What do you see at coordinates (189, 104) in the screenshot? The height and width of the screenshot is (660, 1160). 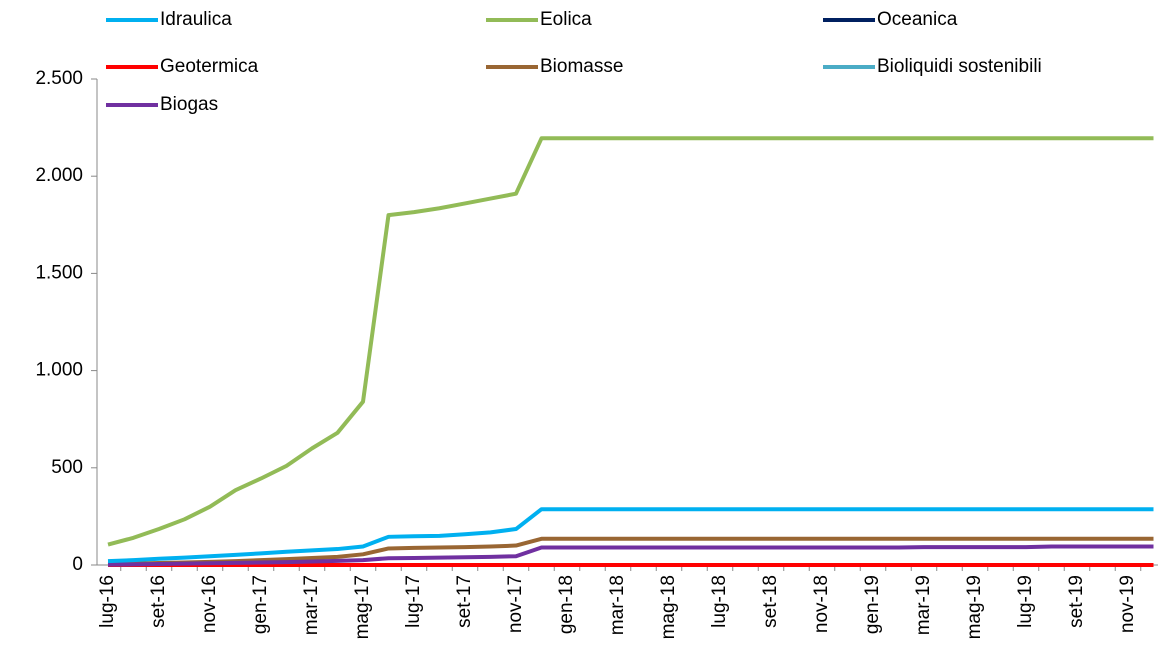 I see `legend-label: Biogas` at bounding box center [189, 104].